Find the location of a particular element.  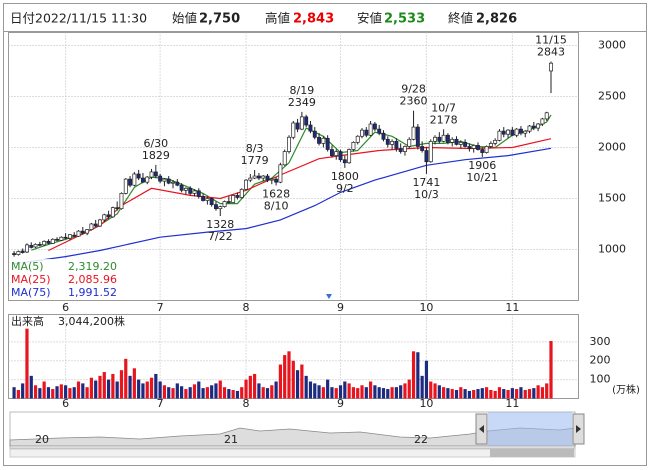

annotation-date: 11/15 is located at coordinates (551, 39).